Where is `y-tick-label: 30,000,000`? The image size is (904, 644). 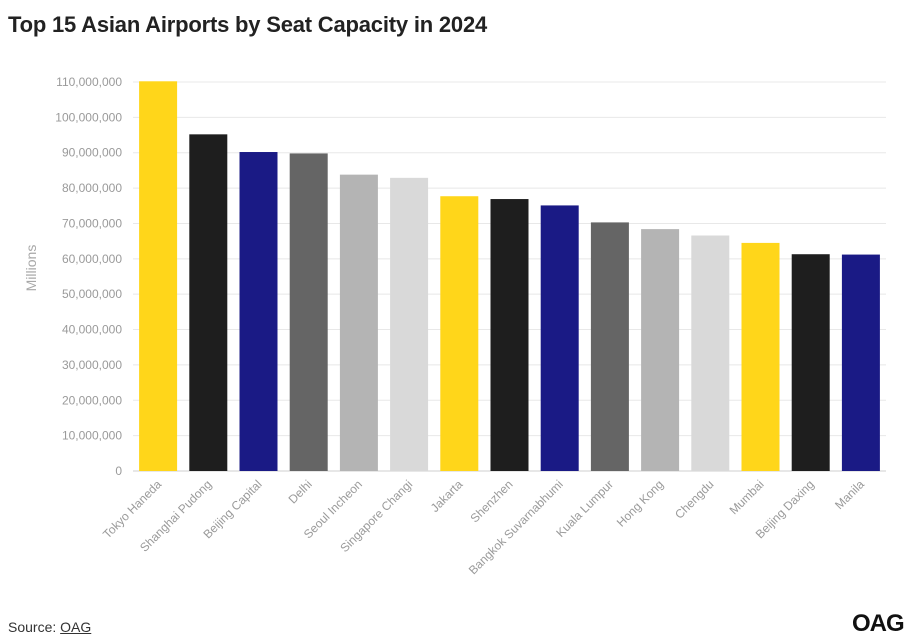
y-tick-label: 30,000,000 is located at coordinates (92, 365).